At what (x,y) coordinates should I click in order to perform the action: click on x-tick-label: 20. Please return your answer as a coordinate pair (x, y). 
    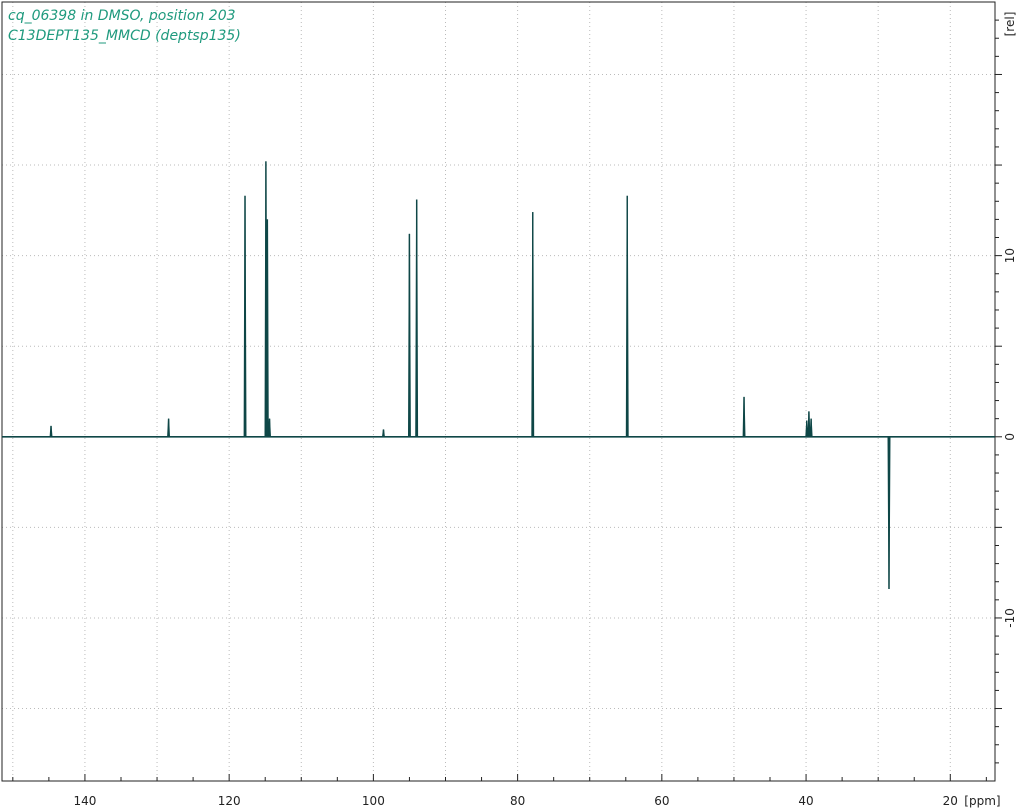
    Looking at the image, I should click on (950, 801).